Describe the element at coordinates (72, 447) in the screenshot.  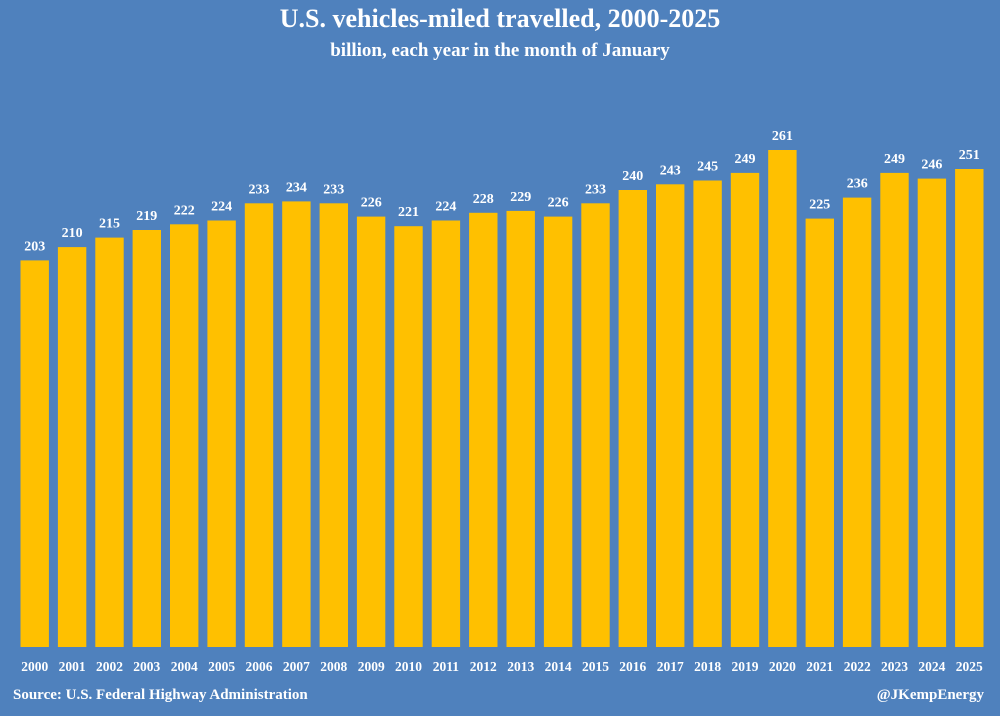
I see `bar-2001` at that location.